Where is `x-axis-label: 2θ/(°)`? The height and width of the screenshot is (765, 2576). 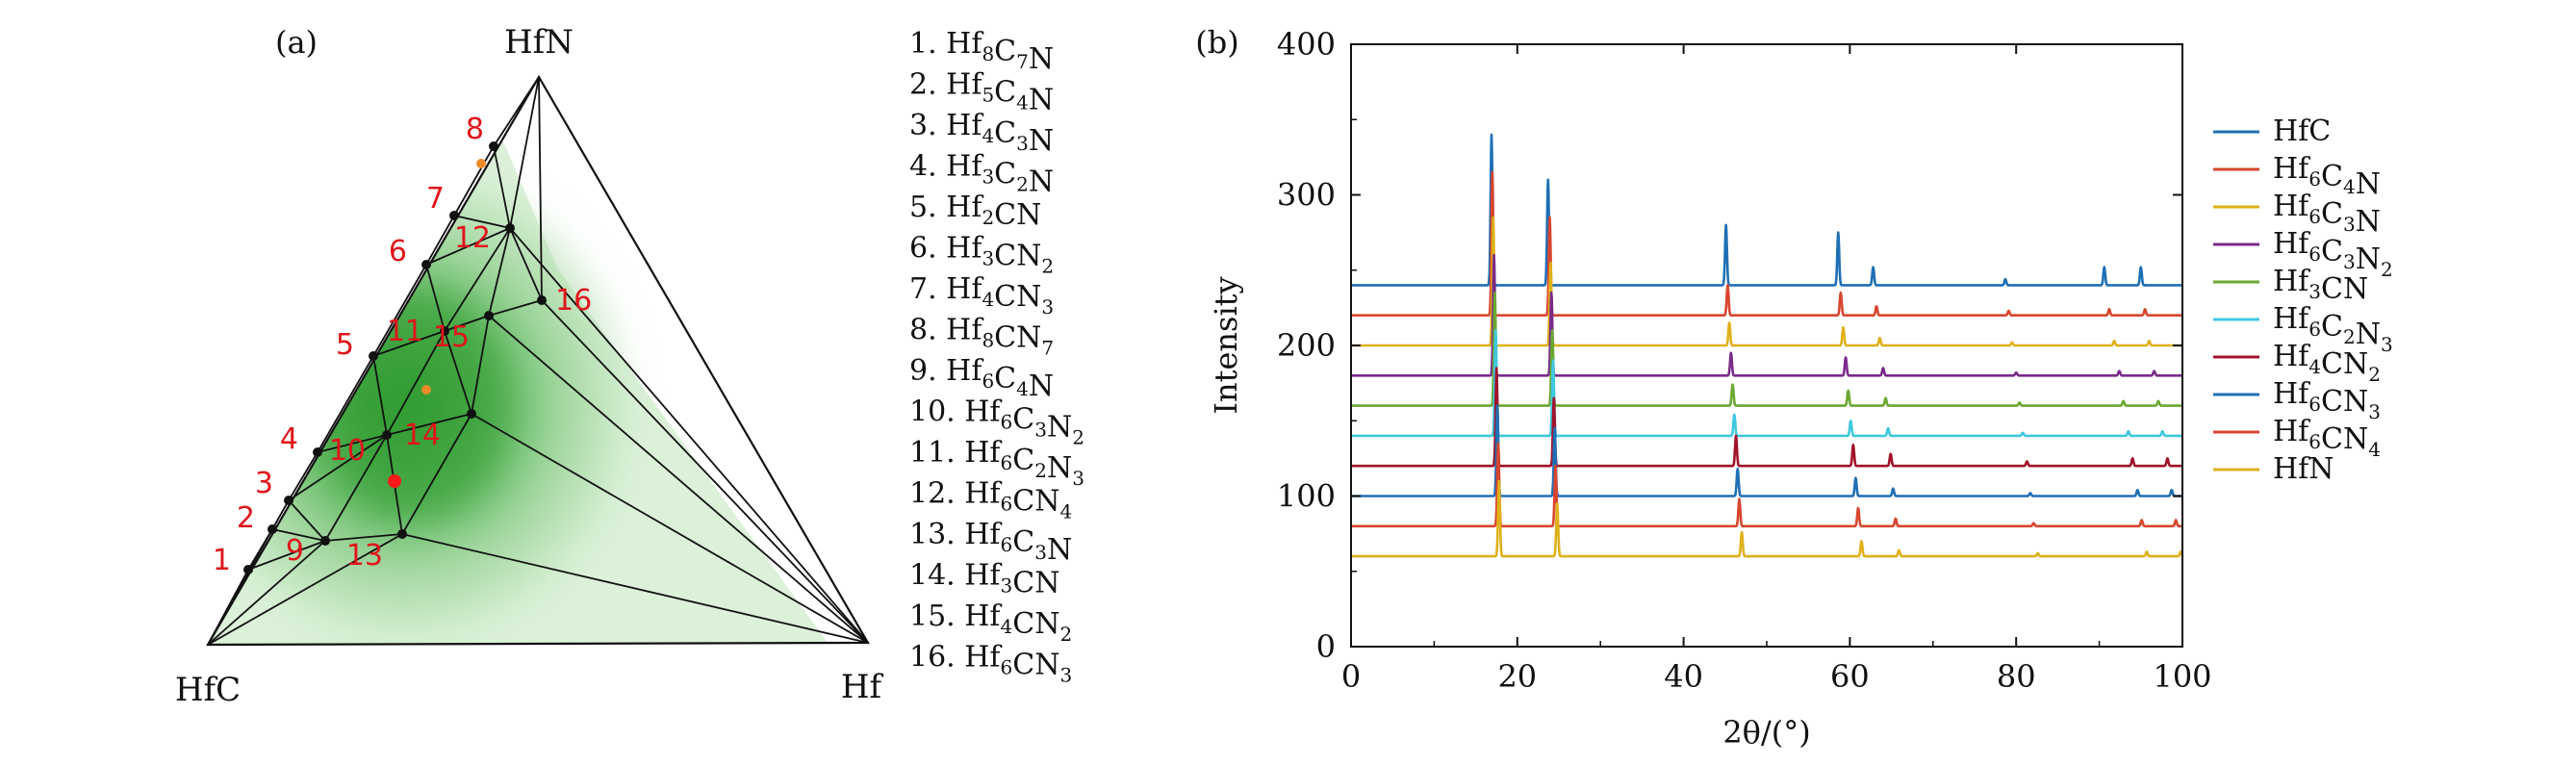 x-axis-label: 2θ/(°) is located at coordinates (1766, 732).